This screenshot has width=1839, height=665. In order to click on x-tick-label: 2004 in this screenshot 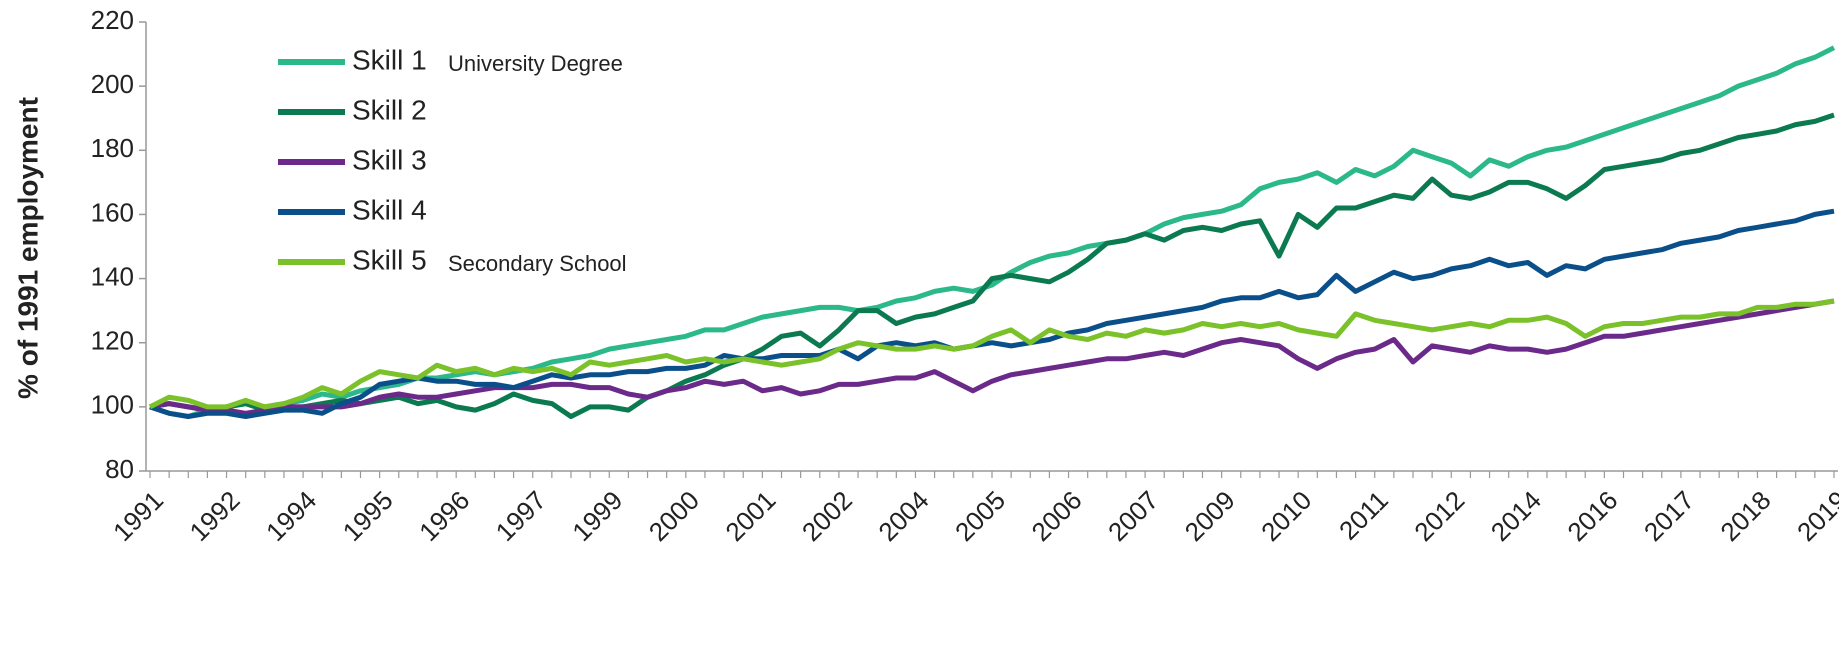, I will do `click(903, 516)`.